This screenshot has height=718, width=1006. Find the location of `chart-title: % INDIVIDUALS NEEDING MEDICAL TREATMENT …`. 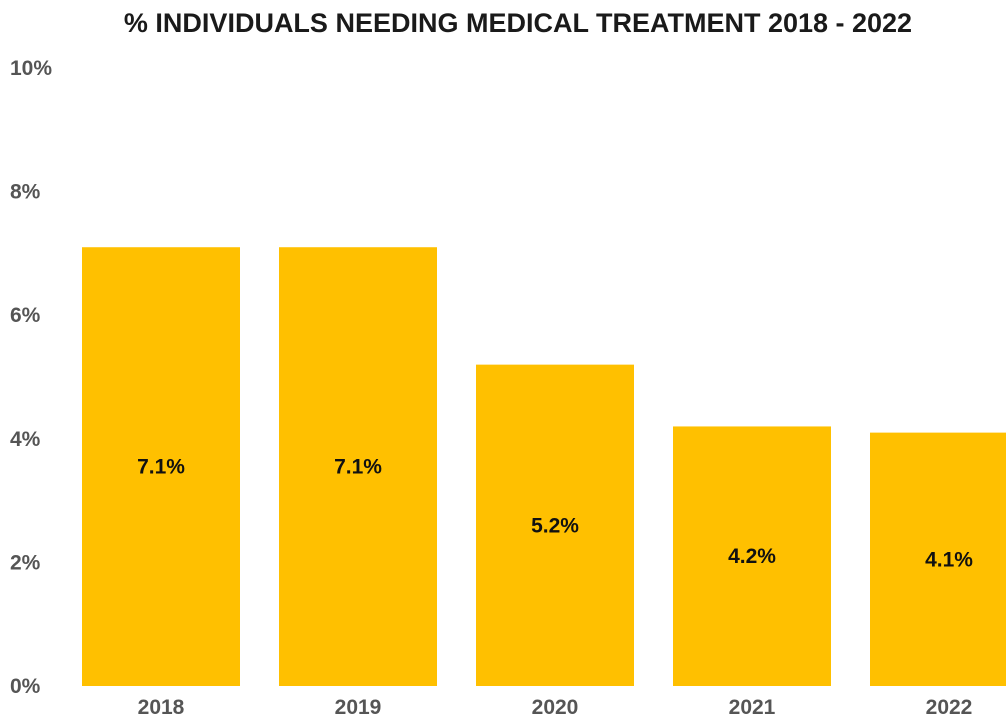

chart-title: % INDIVIDUALS NEEDING MEDICAL TREATMENT … is located at coordinates (518, 23).